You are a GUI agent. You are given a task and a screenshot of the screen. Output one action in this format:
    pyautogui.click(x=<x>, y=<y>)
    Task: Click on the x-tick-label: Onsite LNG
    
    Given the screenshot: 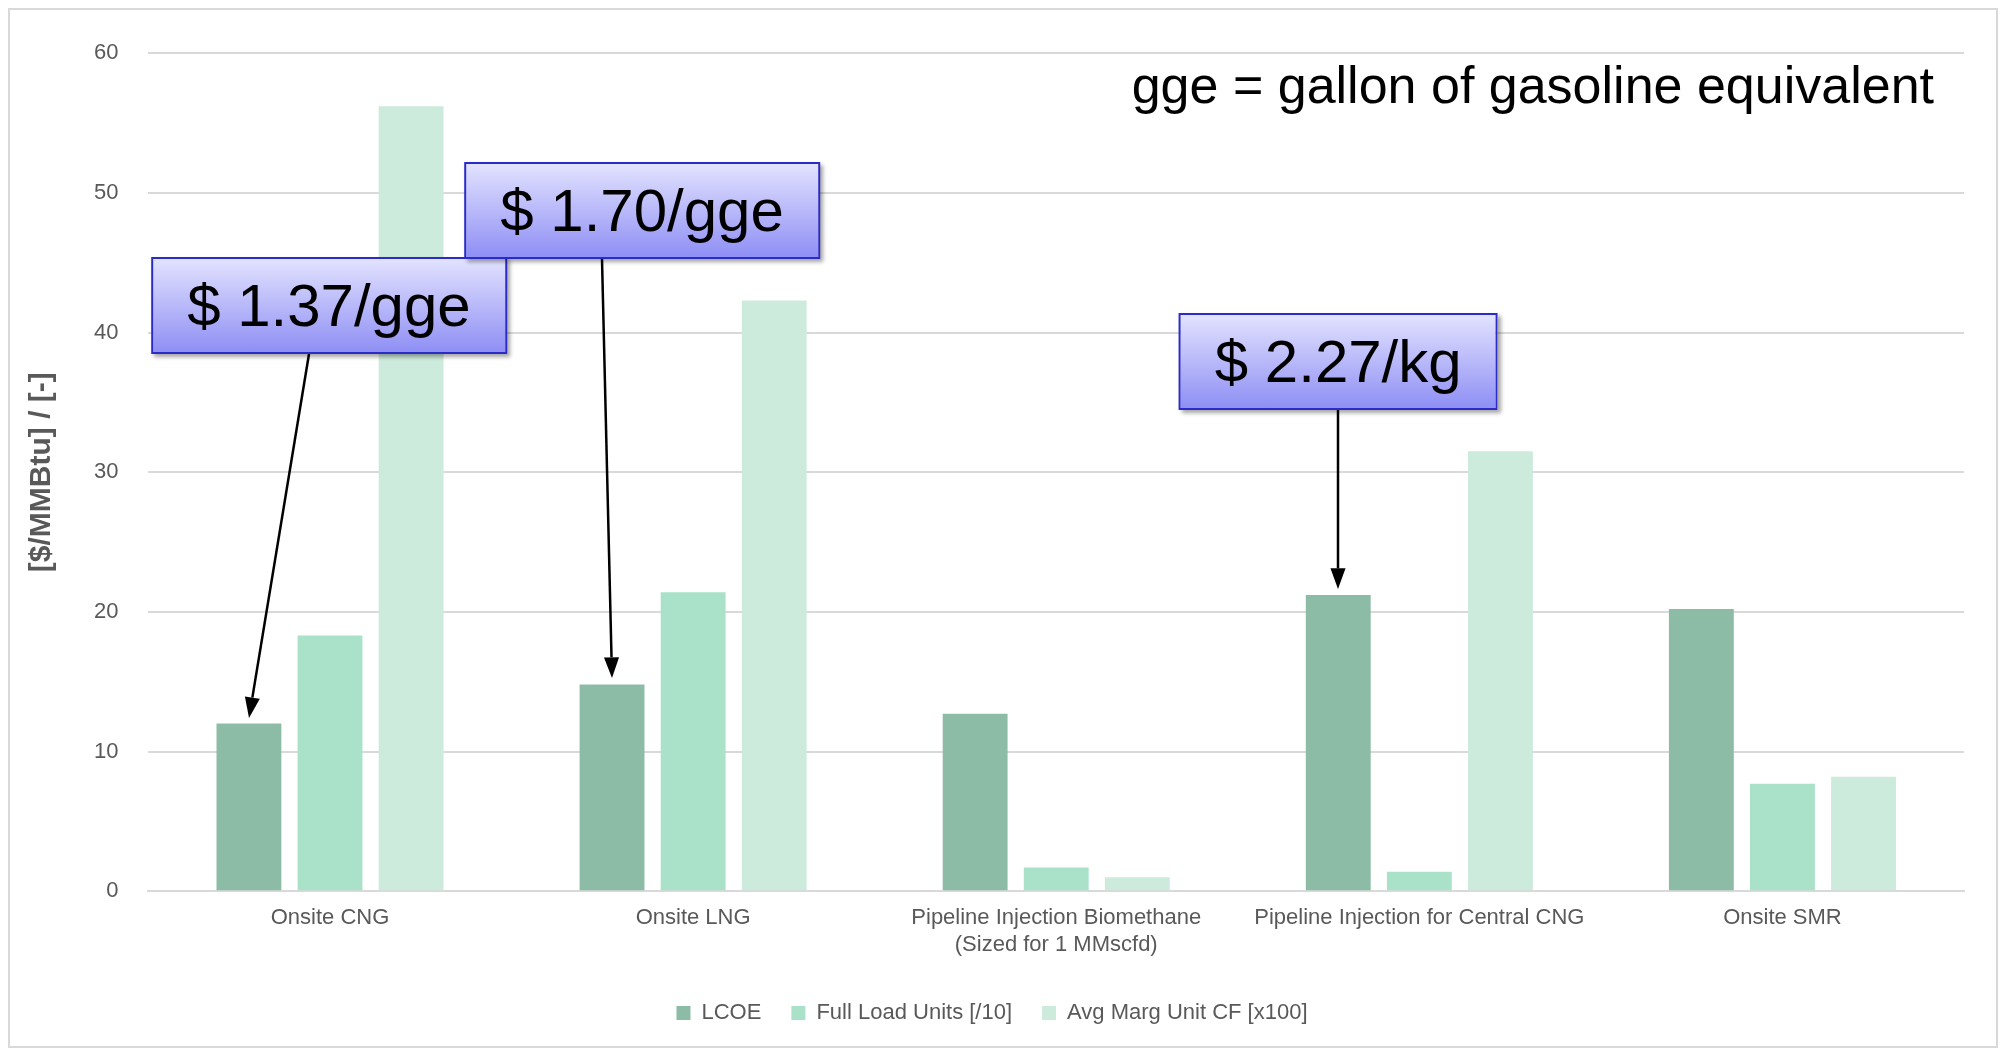 What is the action you would take?
    pyautogui.click(x=693, y=917)
    